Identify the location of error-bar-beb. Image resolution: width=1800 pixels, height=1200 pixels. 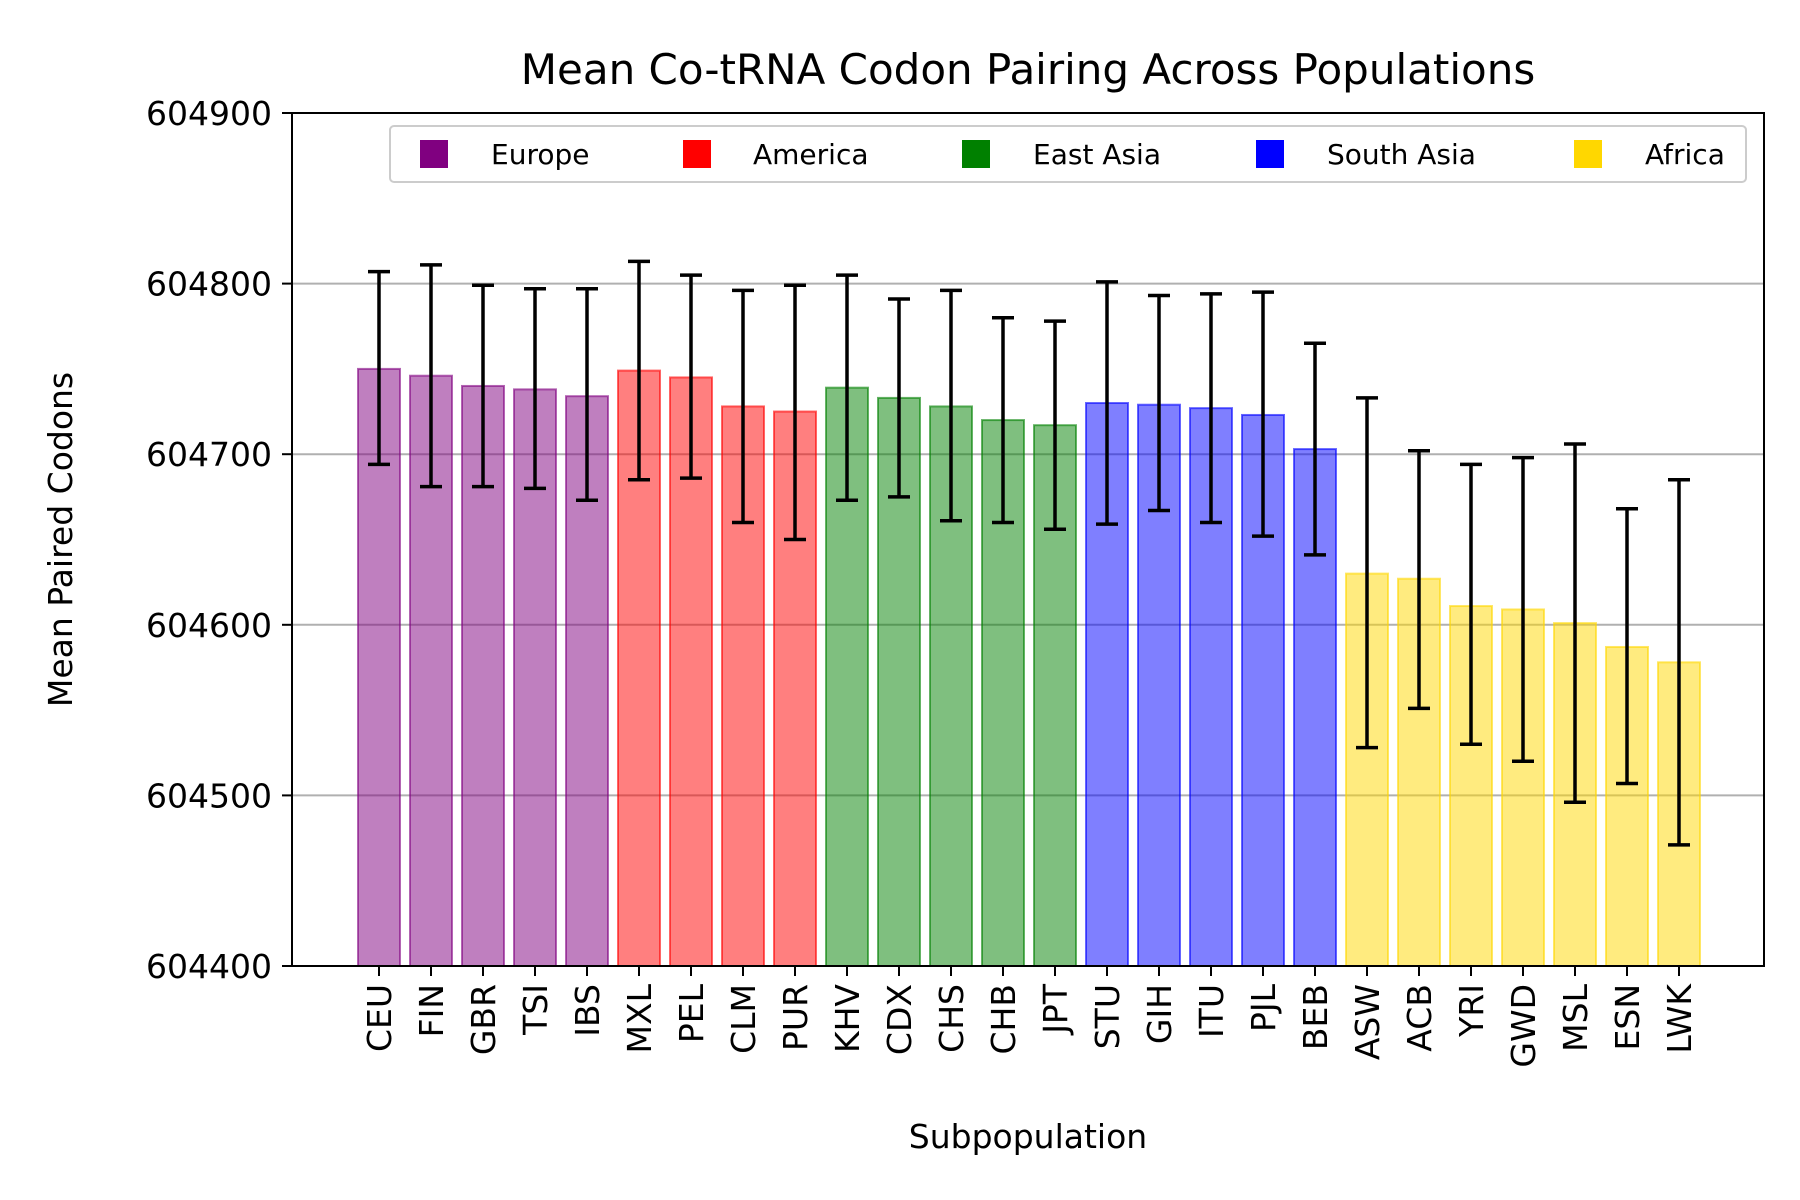
(1315, 449).